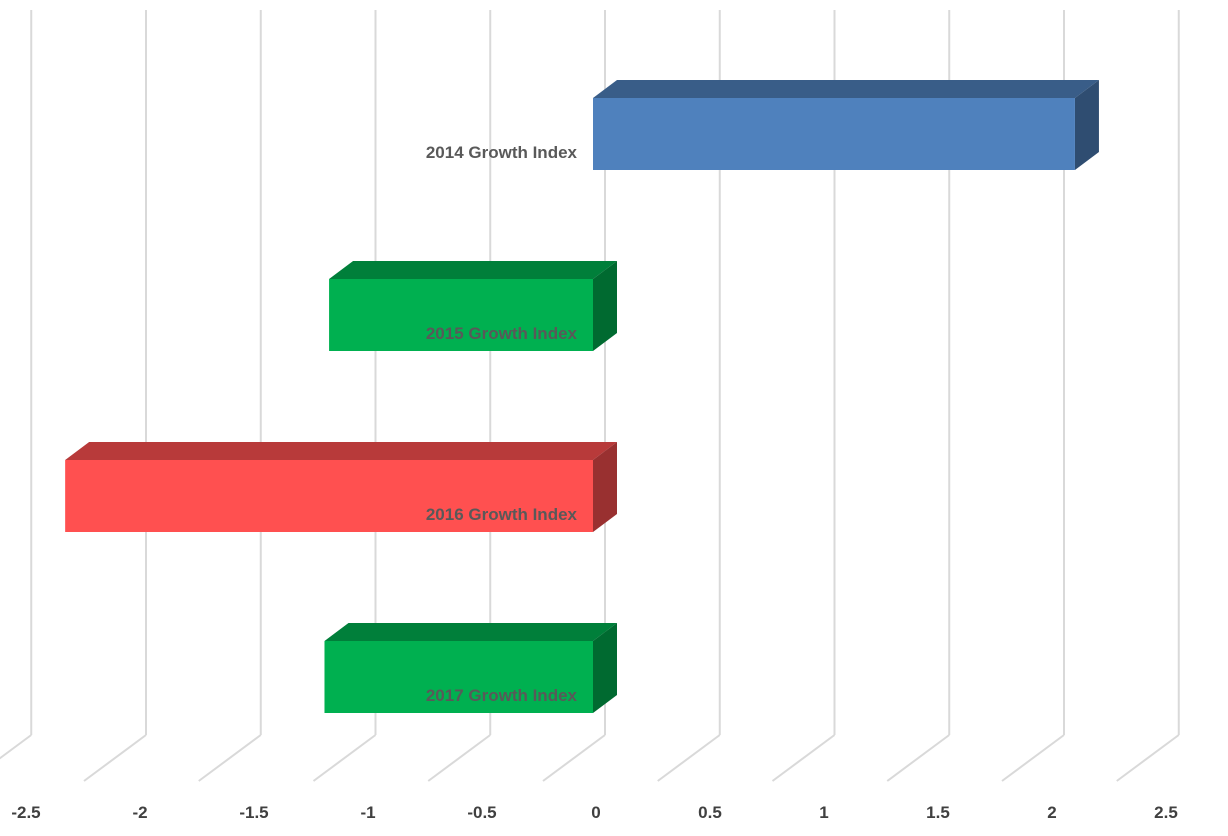  What do you see at coordinates (502, 695) in the screenshot?
I see `category-label: 2017 Growth Index` at bounding box center [502, 695].